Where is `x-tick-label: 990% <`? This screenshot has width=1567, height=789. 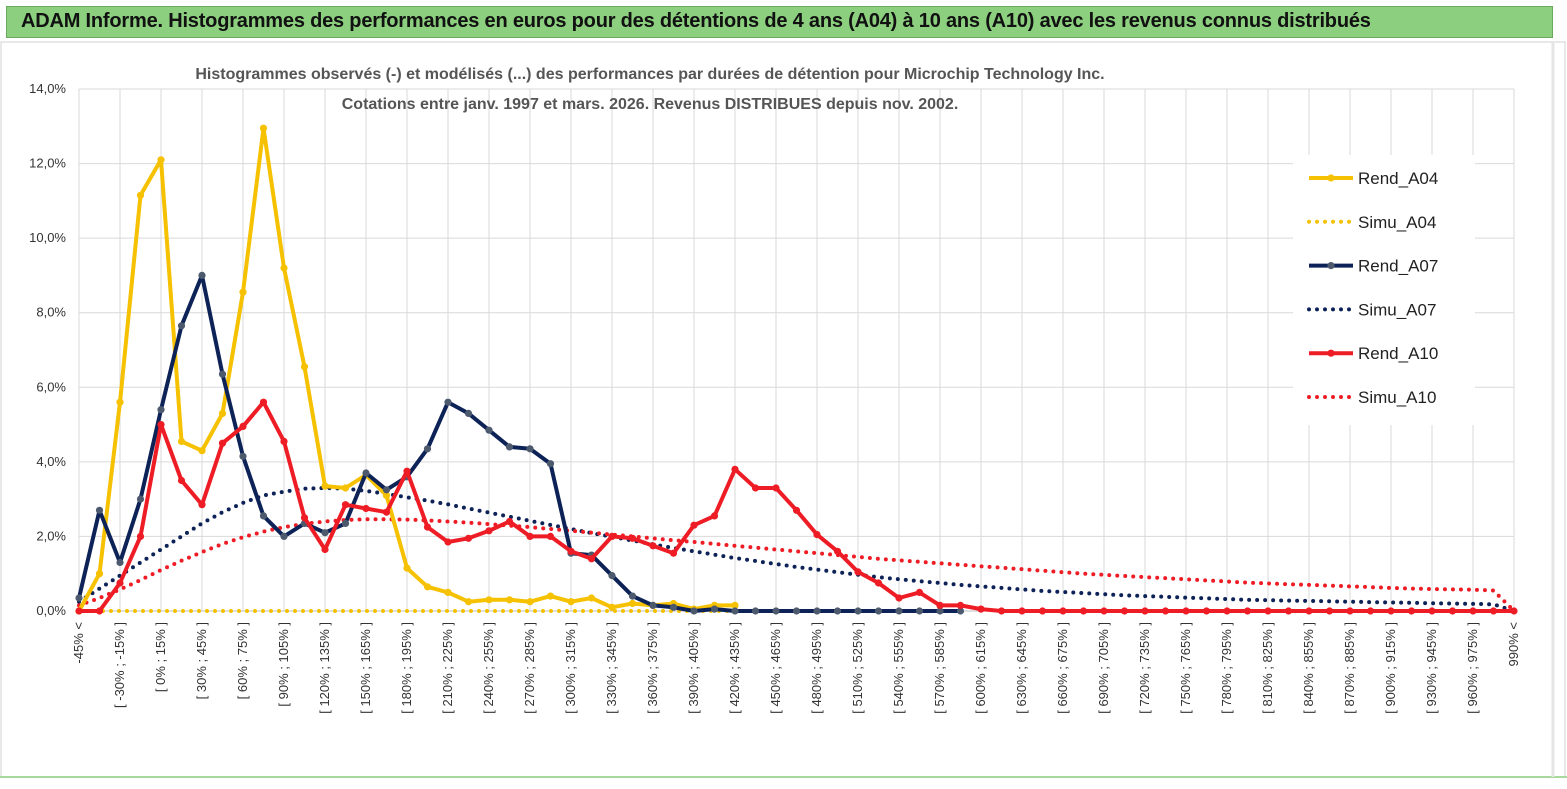
x-tick-label: 990% < is located at coordinates (1513, 644).